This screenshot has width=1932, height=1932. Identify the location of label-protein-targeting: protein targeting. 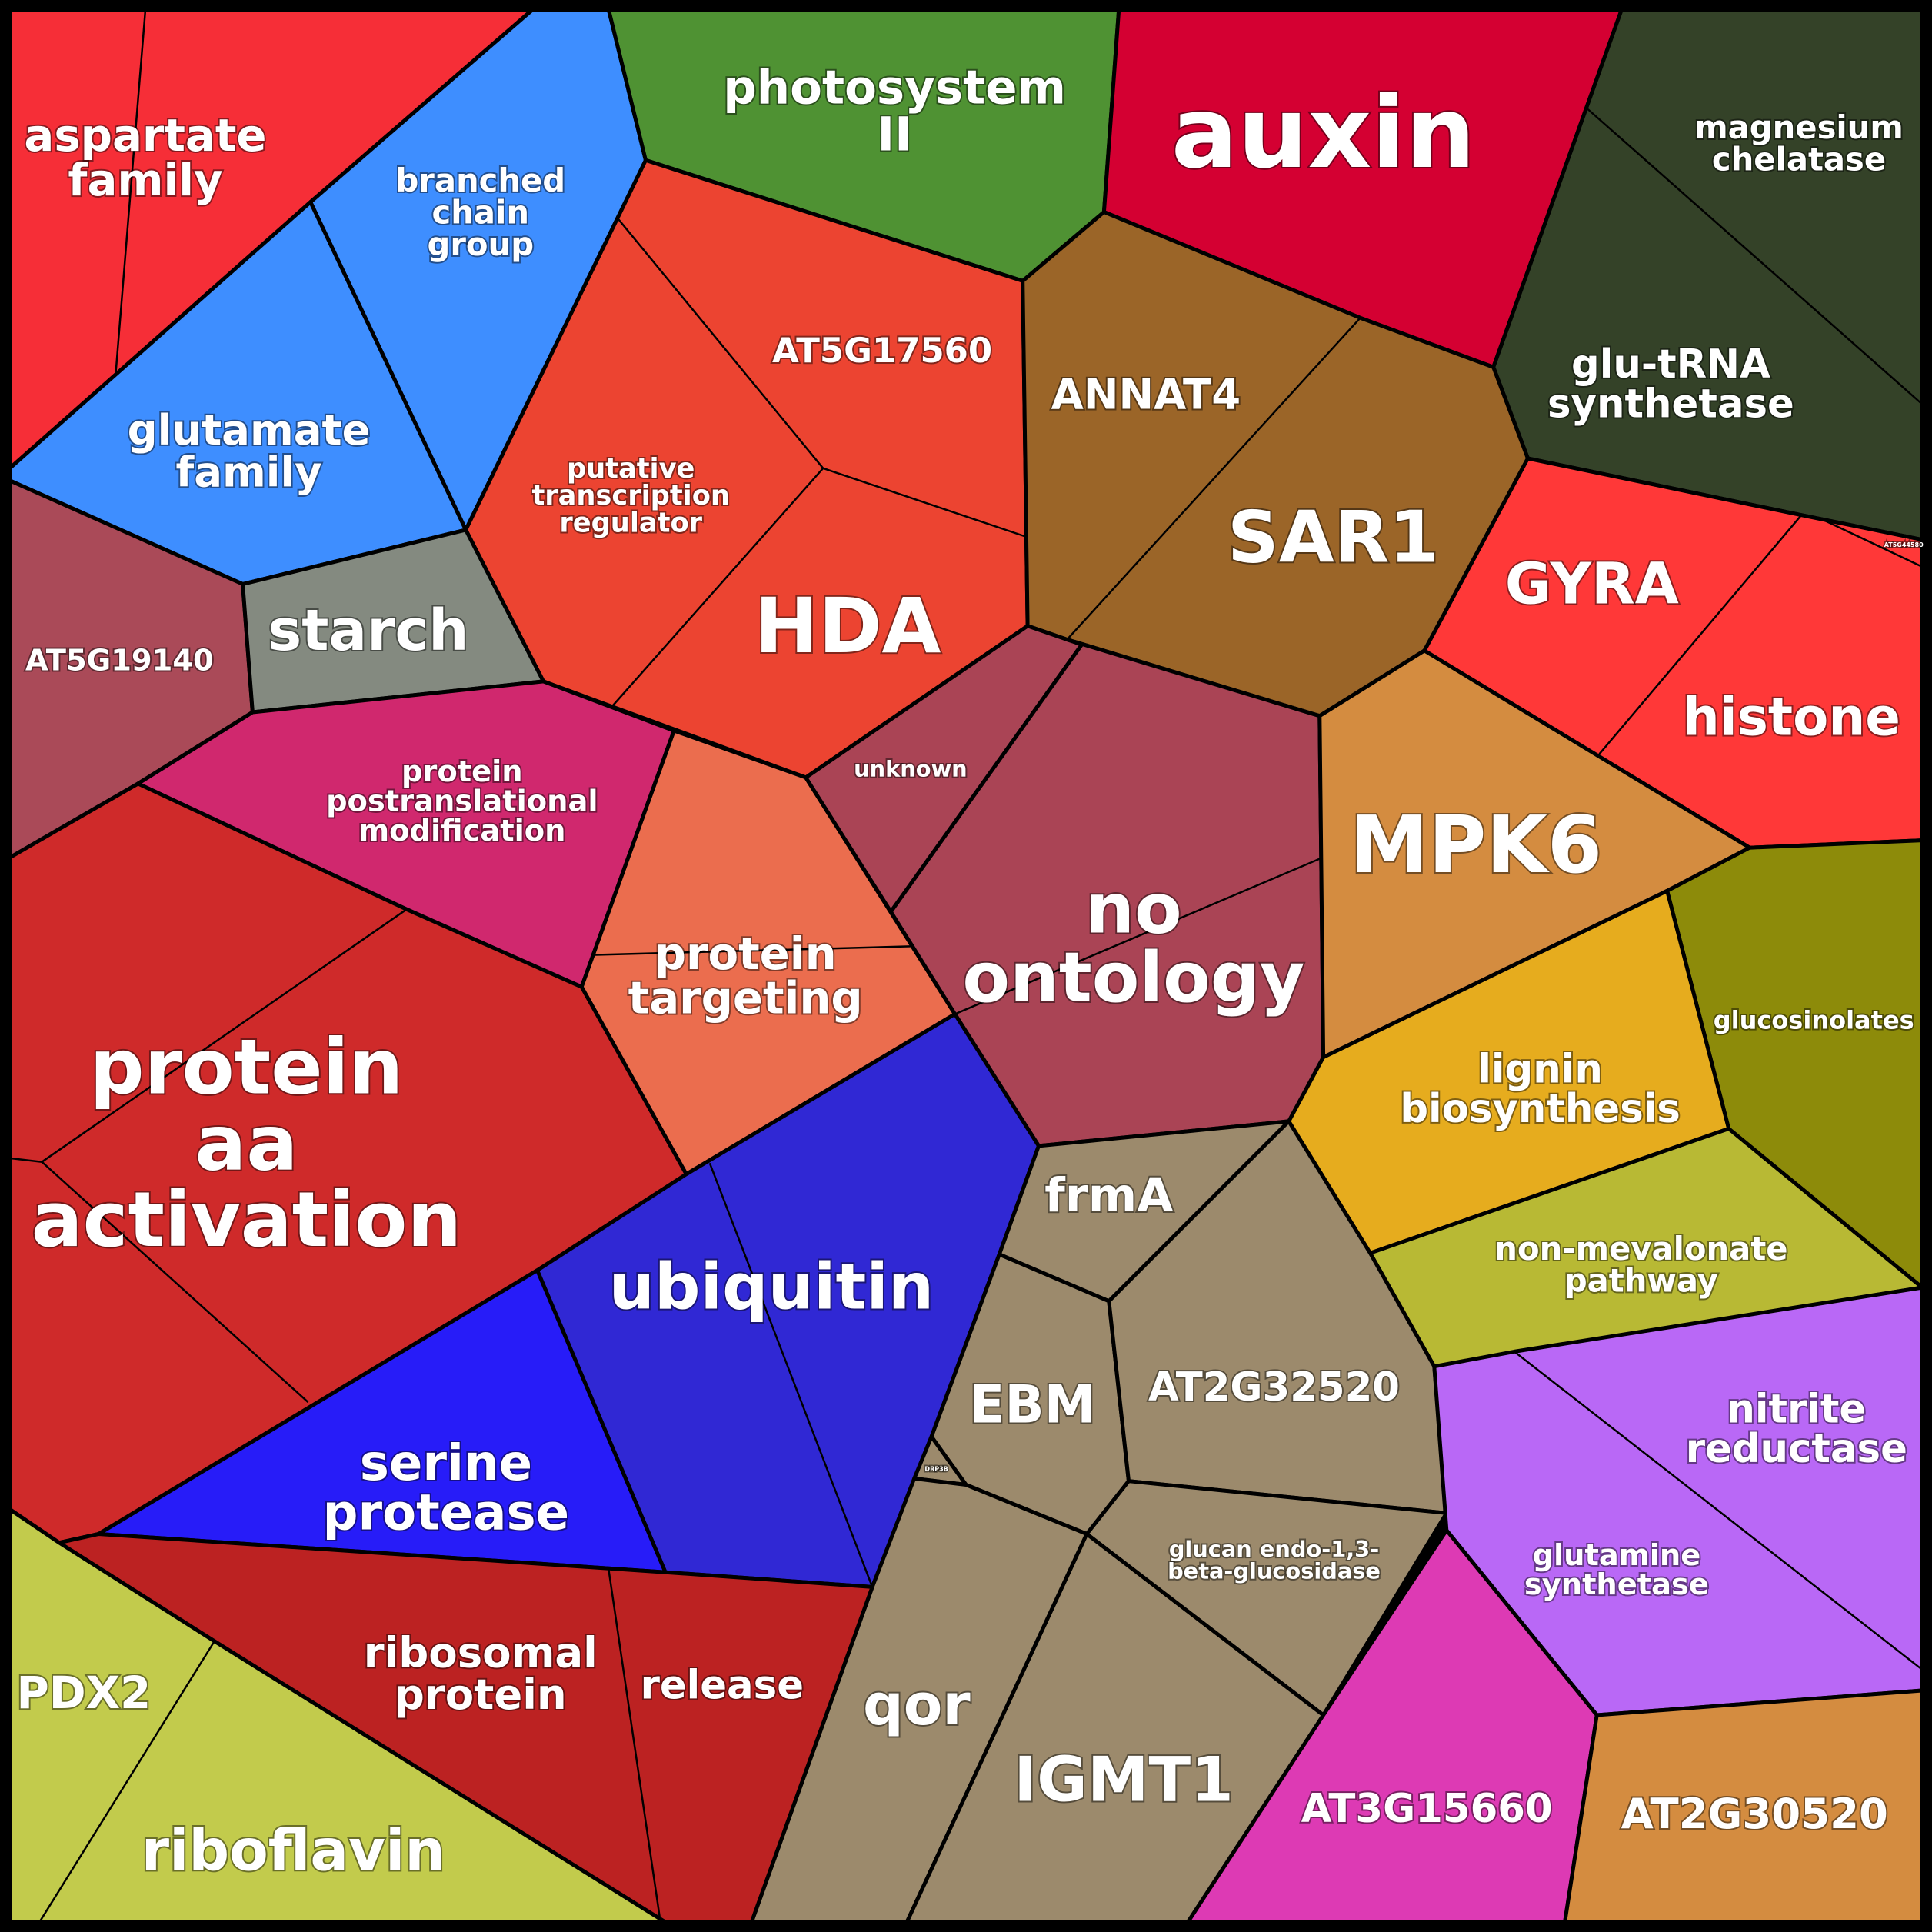
(745, 976).